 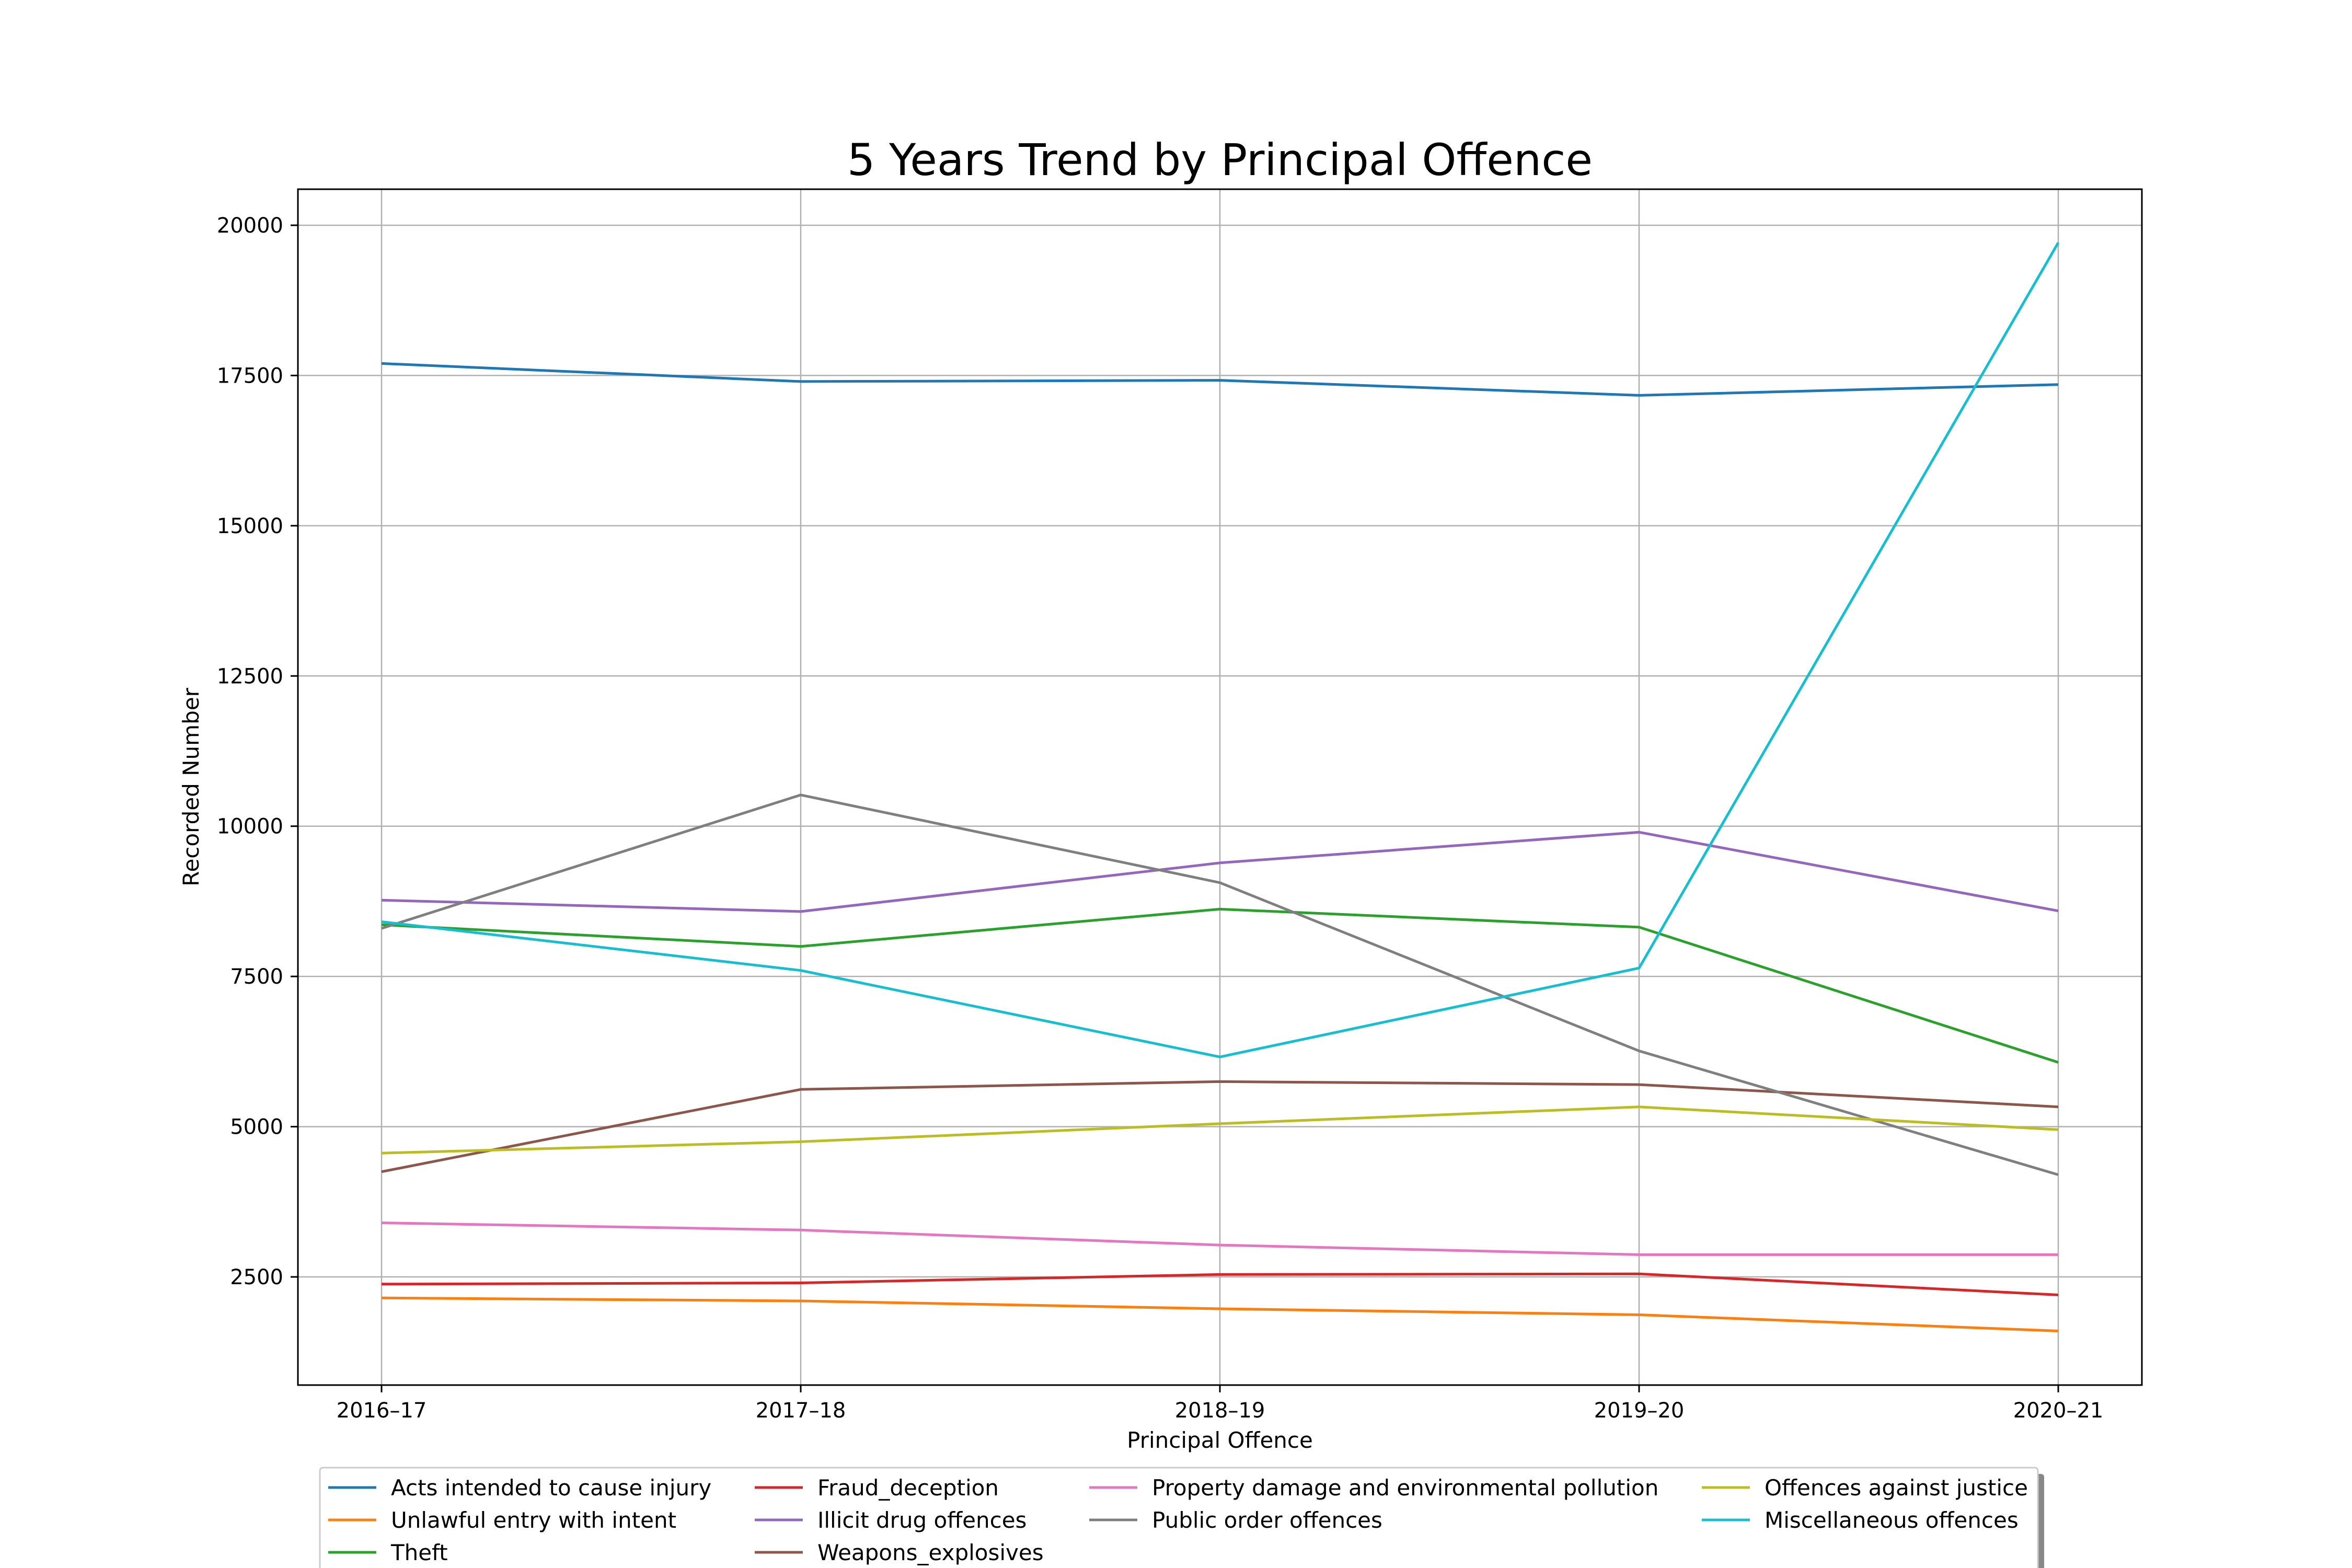 What do you see at coordinates (250, 676) in the screenshot?
I see `y-tick-label: 12500` at bounding box center [250, 676].